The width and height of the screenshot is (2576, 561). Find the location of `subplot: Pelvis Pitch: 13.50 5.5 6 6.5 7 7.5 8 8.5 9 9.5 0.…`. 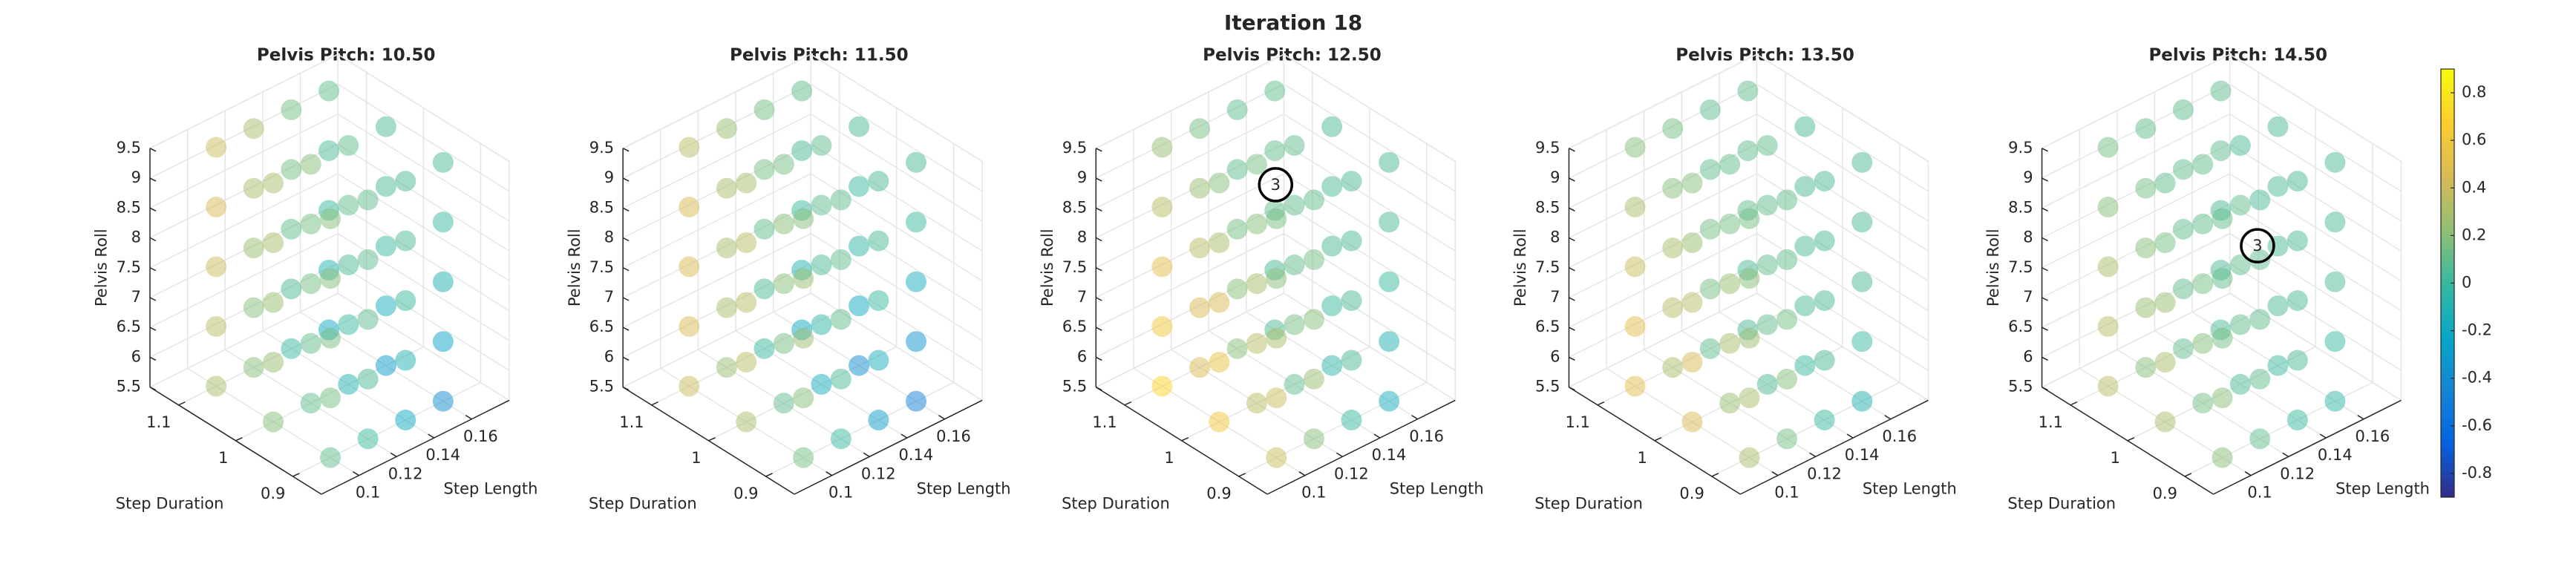

subplot: Pelvis Pitch: 13.50 5.5 6 6.5 7 7.5 8 8.5 9 9.5 0.… is located at coordinates (1734, 280).